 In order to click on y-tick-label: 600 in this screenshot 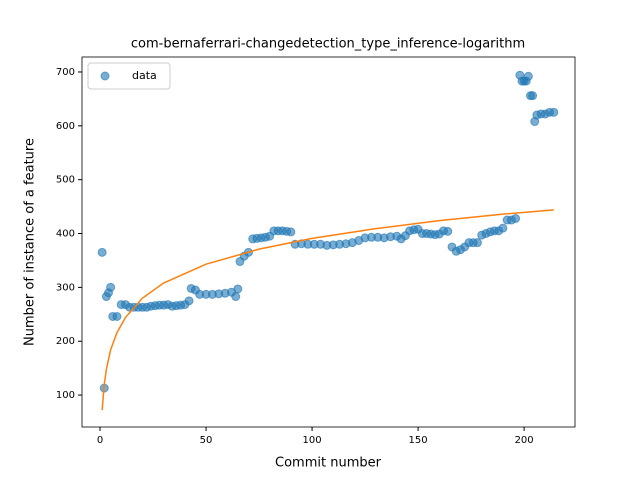, I will do `click(65, 126)`.